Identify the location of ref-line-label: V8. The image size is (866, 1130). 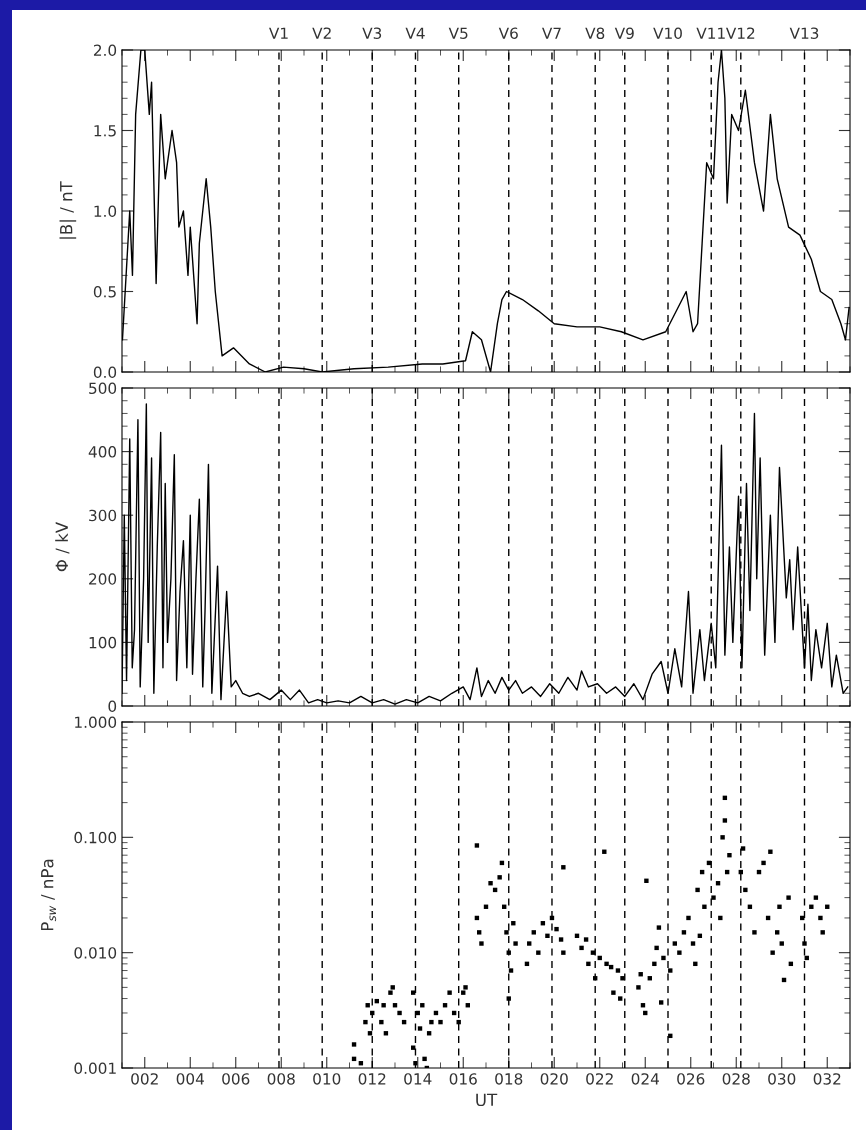
(595, 33).